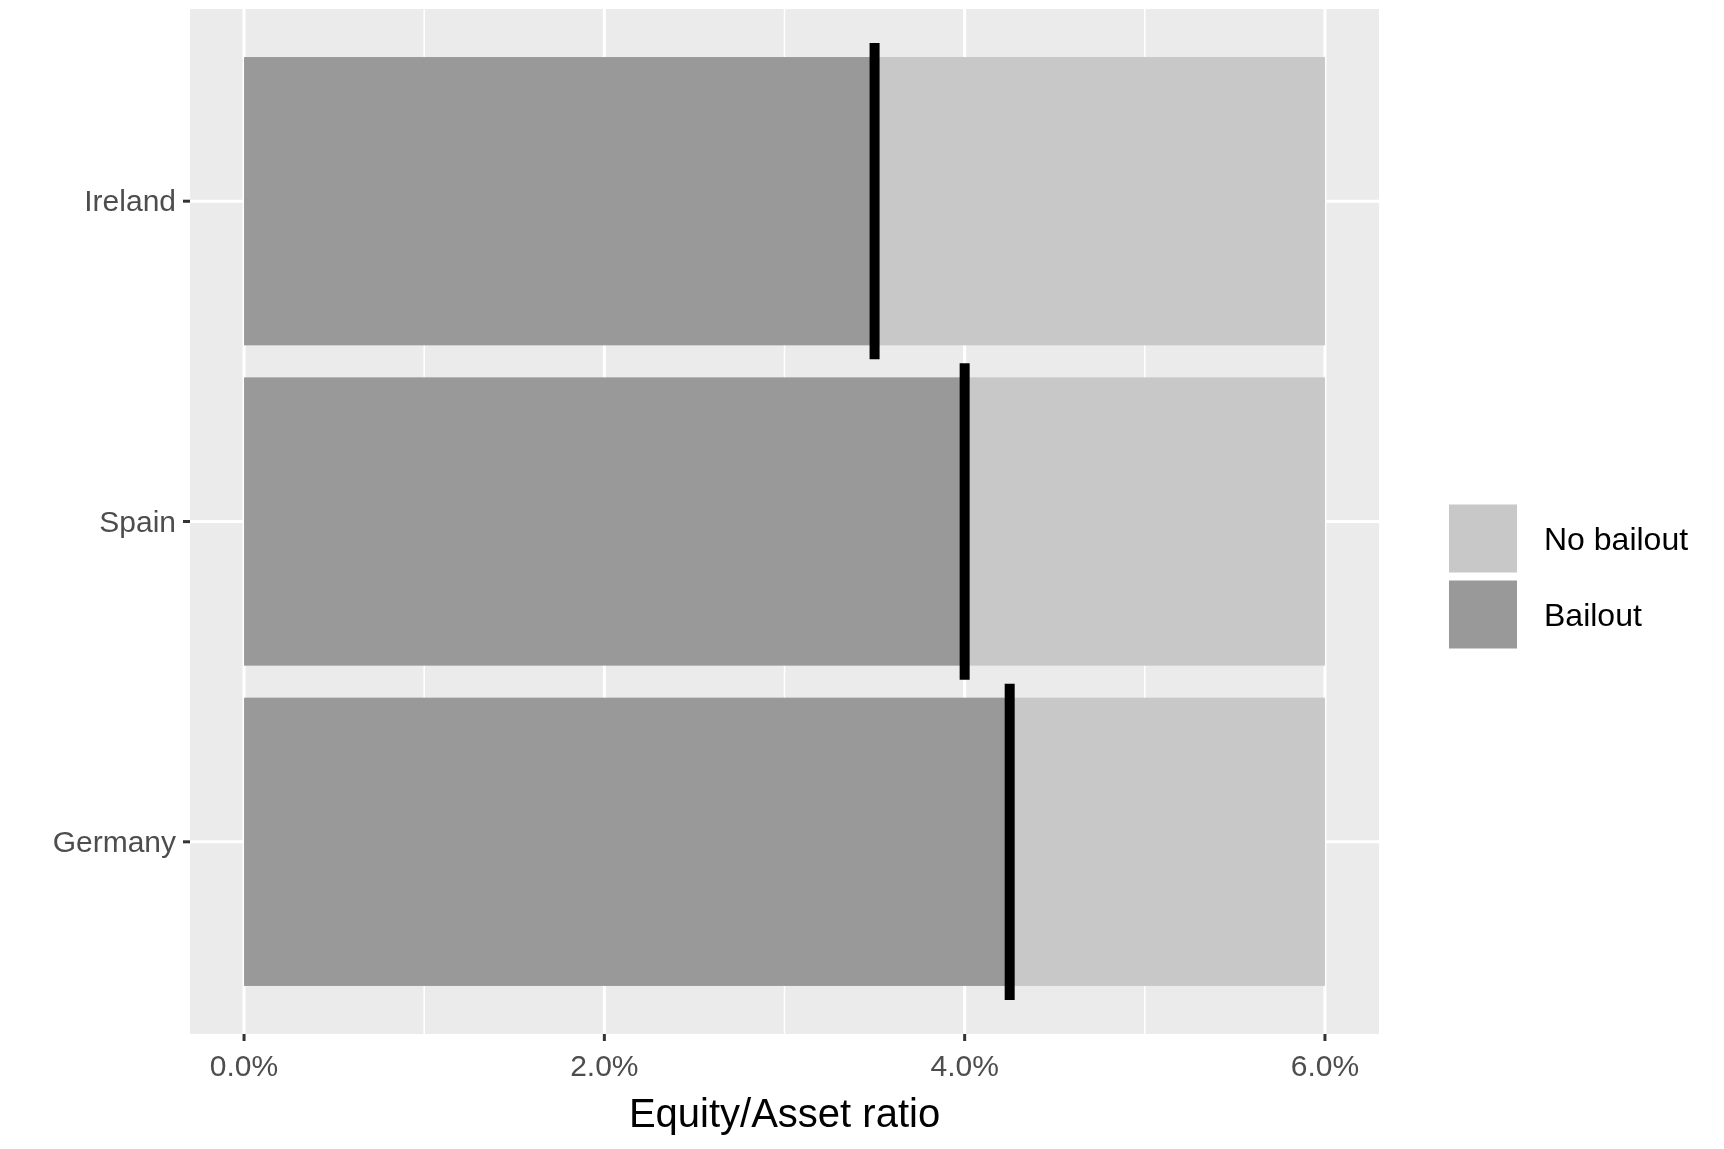  Describe the element at coordinates (604, 1065) in the screenshot. I see `x-tick-label: 2.0%` at that location.